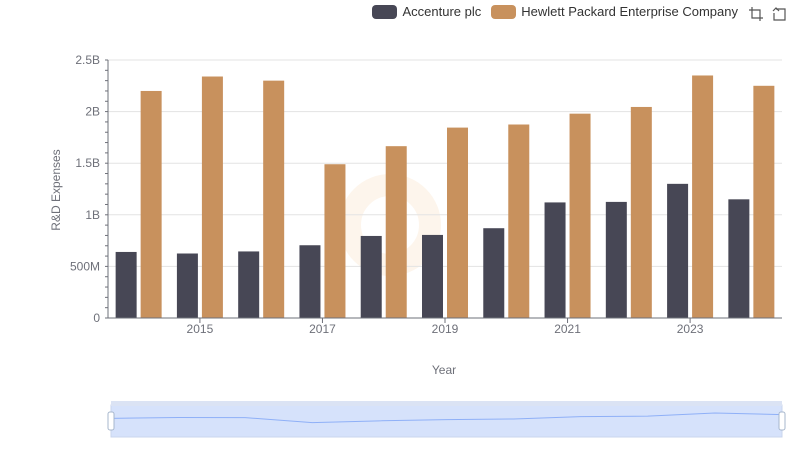 The height and width of the screenshot is (461, 800). What do you see at coordinates (151, 204) in the screenshot?
I see `bar-hpe-2014` at bounding box center [151, 204].